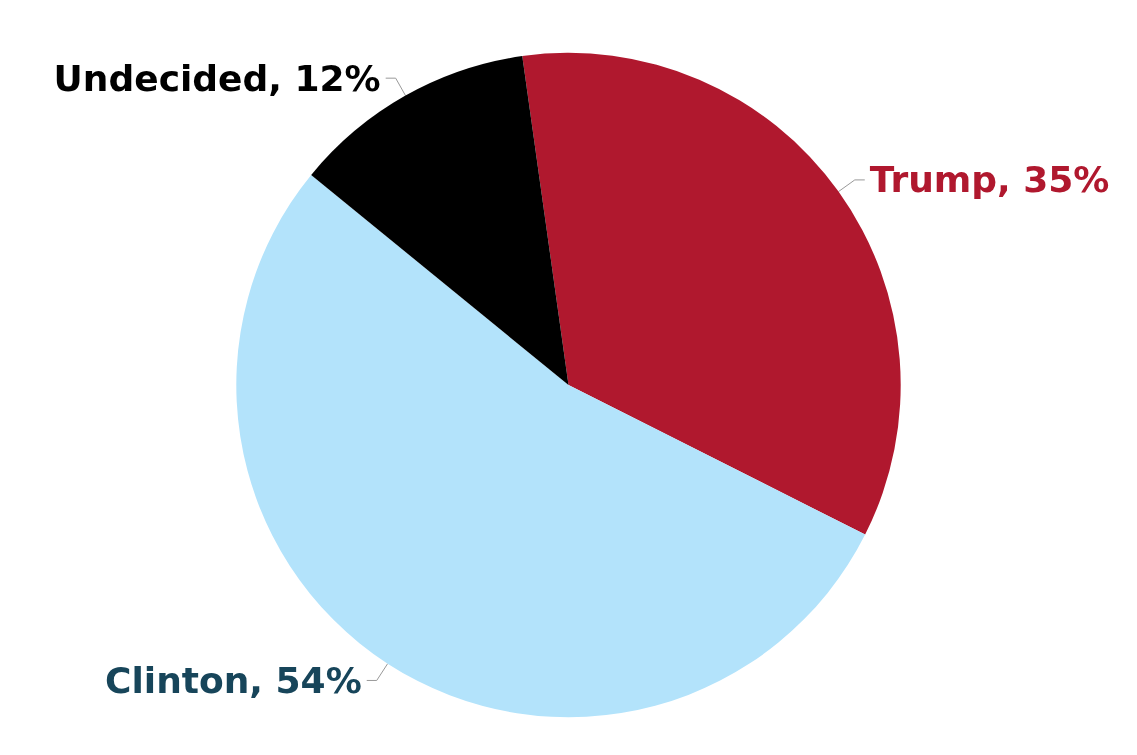 The height and width of the screenshot is (755, 1137). Describe the element at coordinates (217, 78) in the screenshot. I see `slice-label: Undecided, 12%` at that location.